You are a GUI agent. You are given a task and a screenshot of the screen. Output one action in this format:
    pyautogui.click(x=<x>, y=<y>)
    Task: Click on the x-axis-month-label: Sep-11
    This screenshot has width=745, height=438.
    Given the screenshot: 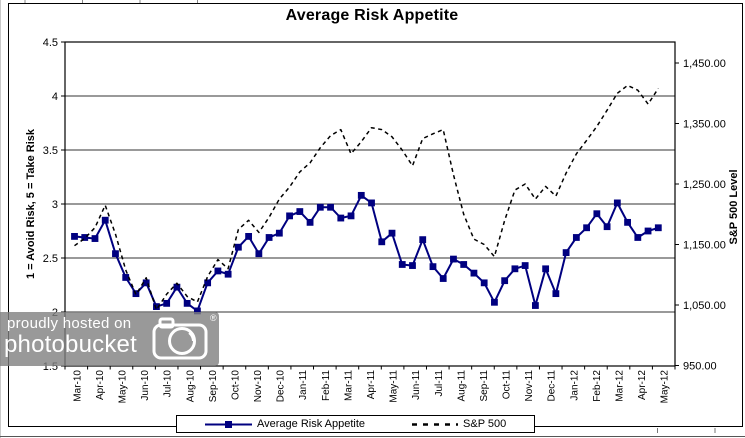 What is the action you would take?
    pyautogui.click(x=484, y=386)
    